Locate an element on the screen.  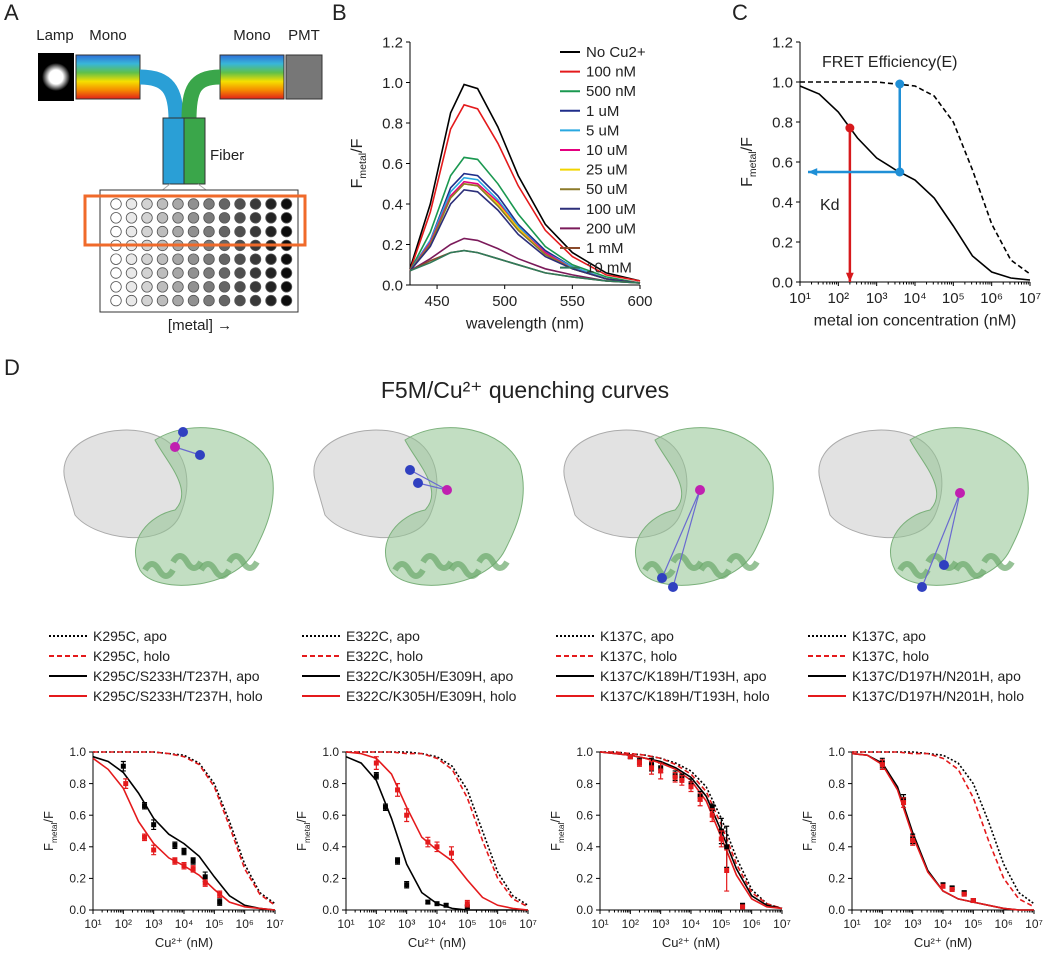
legend-label: K137C, apo is located at coordinates (889, 636).